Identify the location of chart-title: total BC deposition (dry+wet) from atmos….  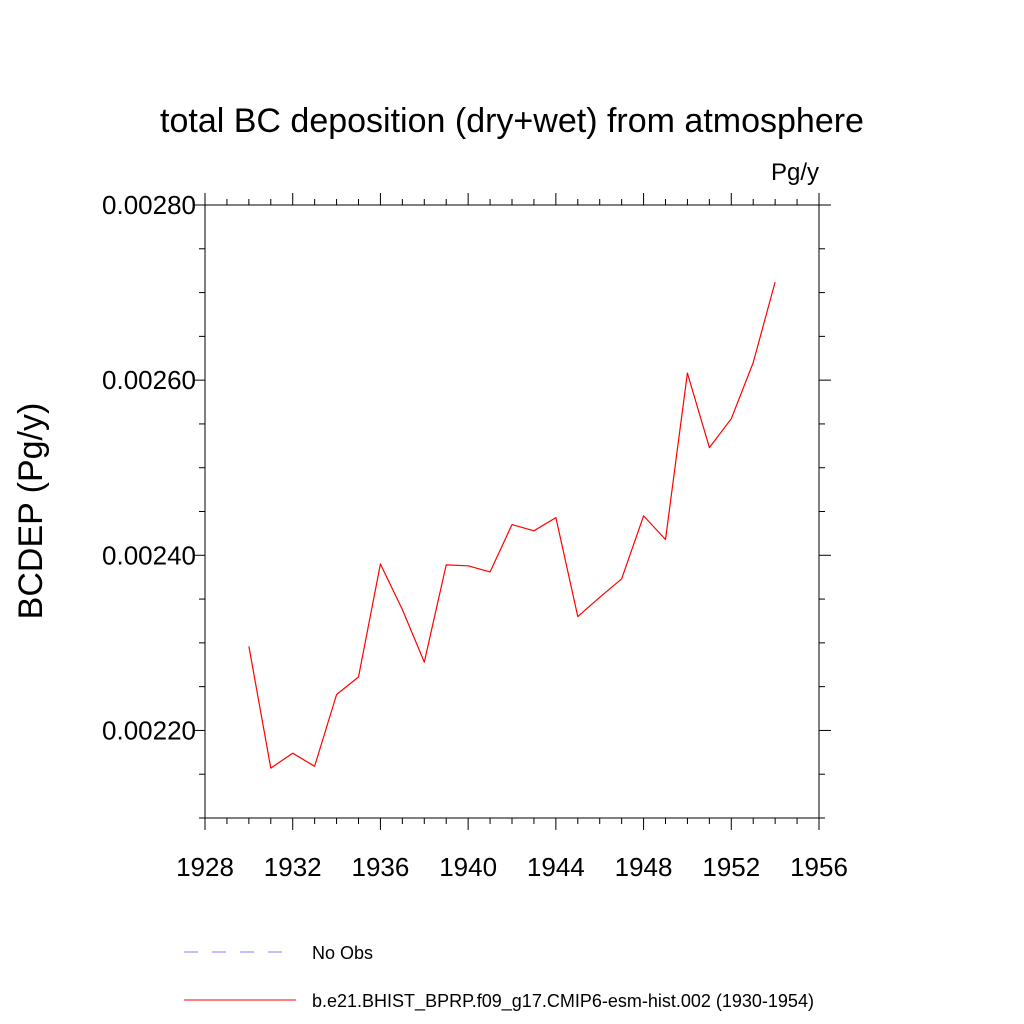
(512, 121).